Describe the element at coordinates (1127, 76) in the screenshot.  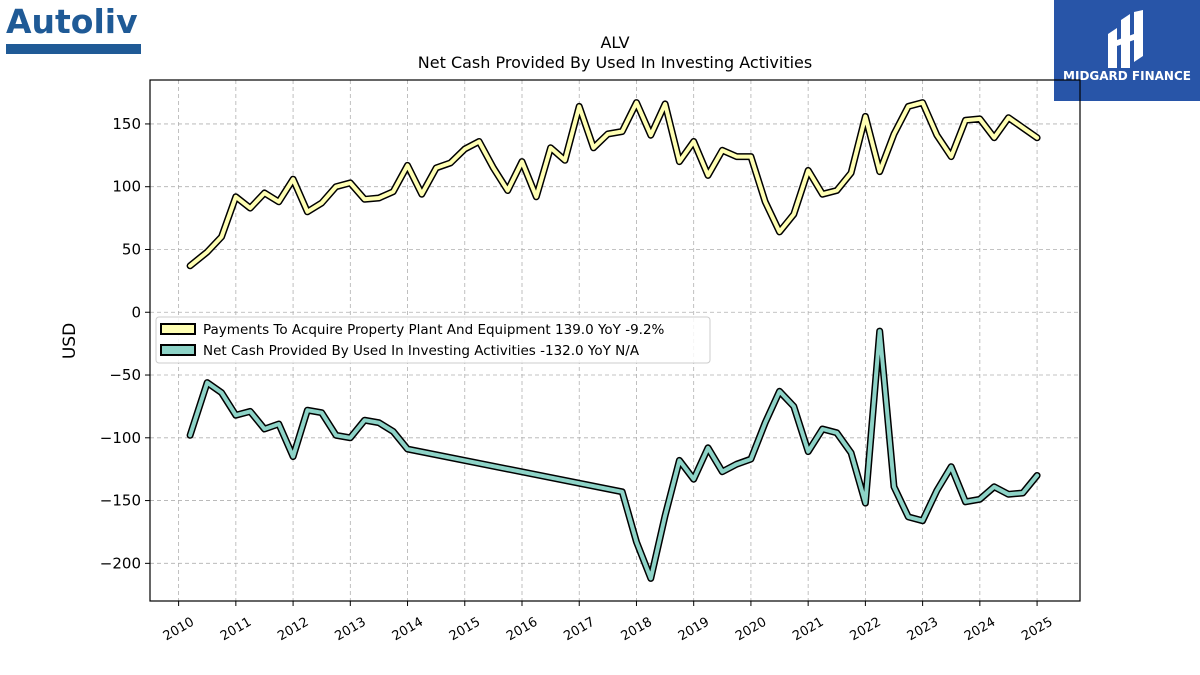
I see `midgard-logo-text: MIDGARD FINANCE` at that location.